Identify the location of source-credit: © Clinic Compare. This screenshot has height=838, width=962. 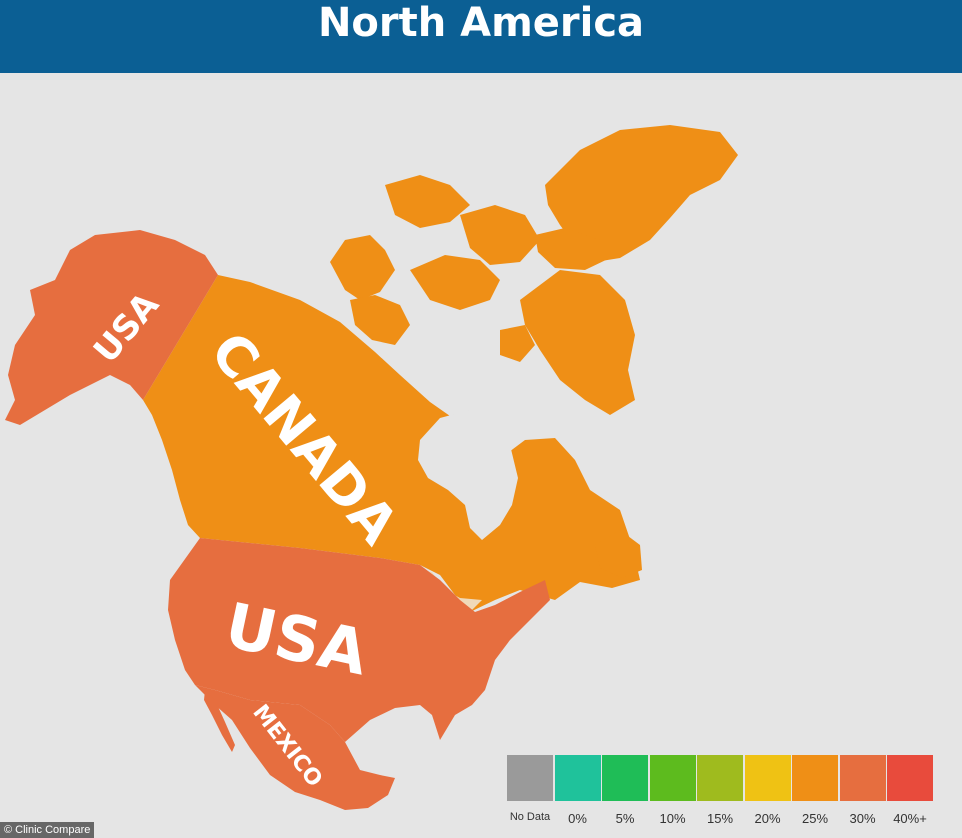
(47, 830).